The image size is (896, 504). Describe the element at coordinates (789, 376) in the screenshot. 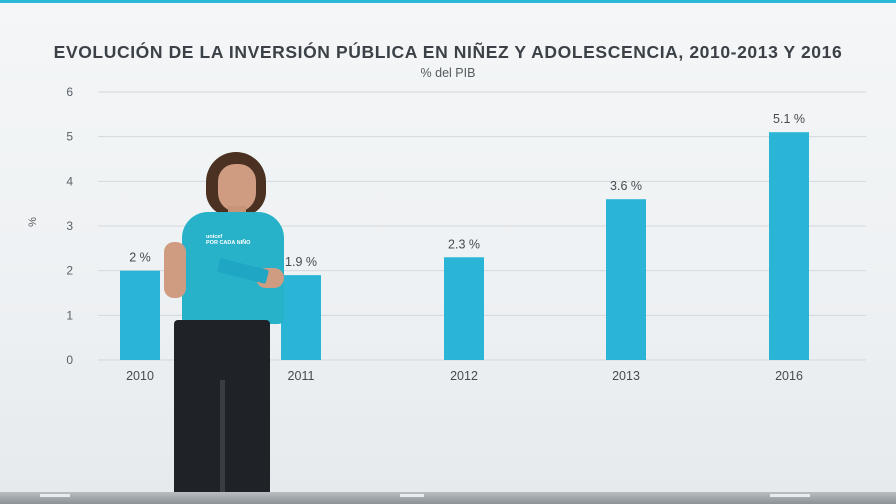

I see `x-tick-label: 2016` at that location.